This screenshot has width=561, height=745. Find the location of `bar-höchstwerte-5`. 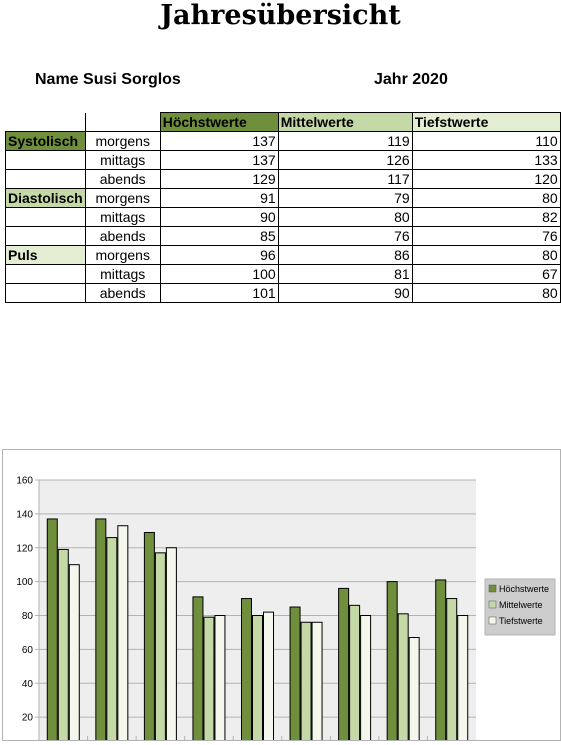

bar-höchstwerte-5 is located at coordinates (295, 675).